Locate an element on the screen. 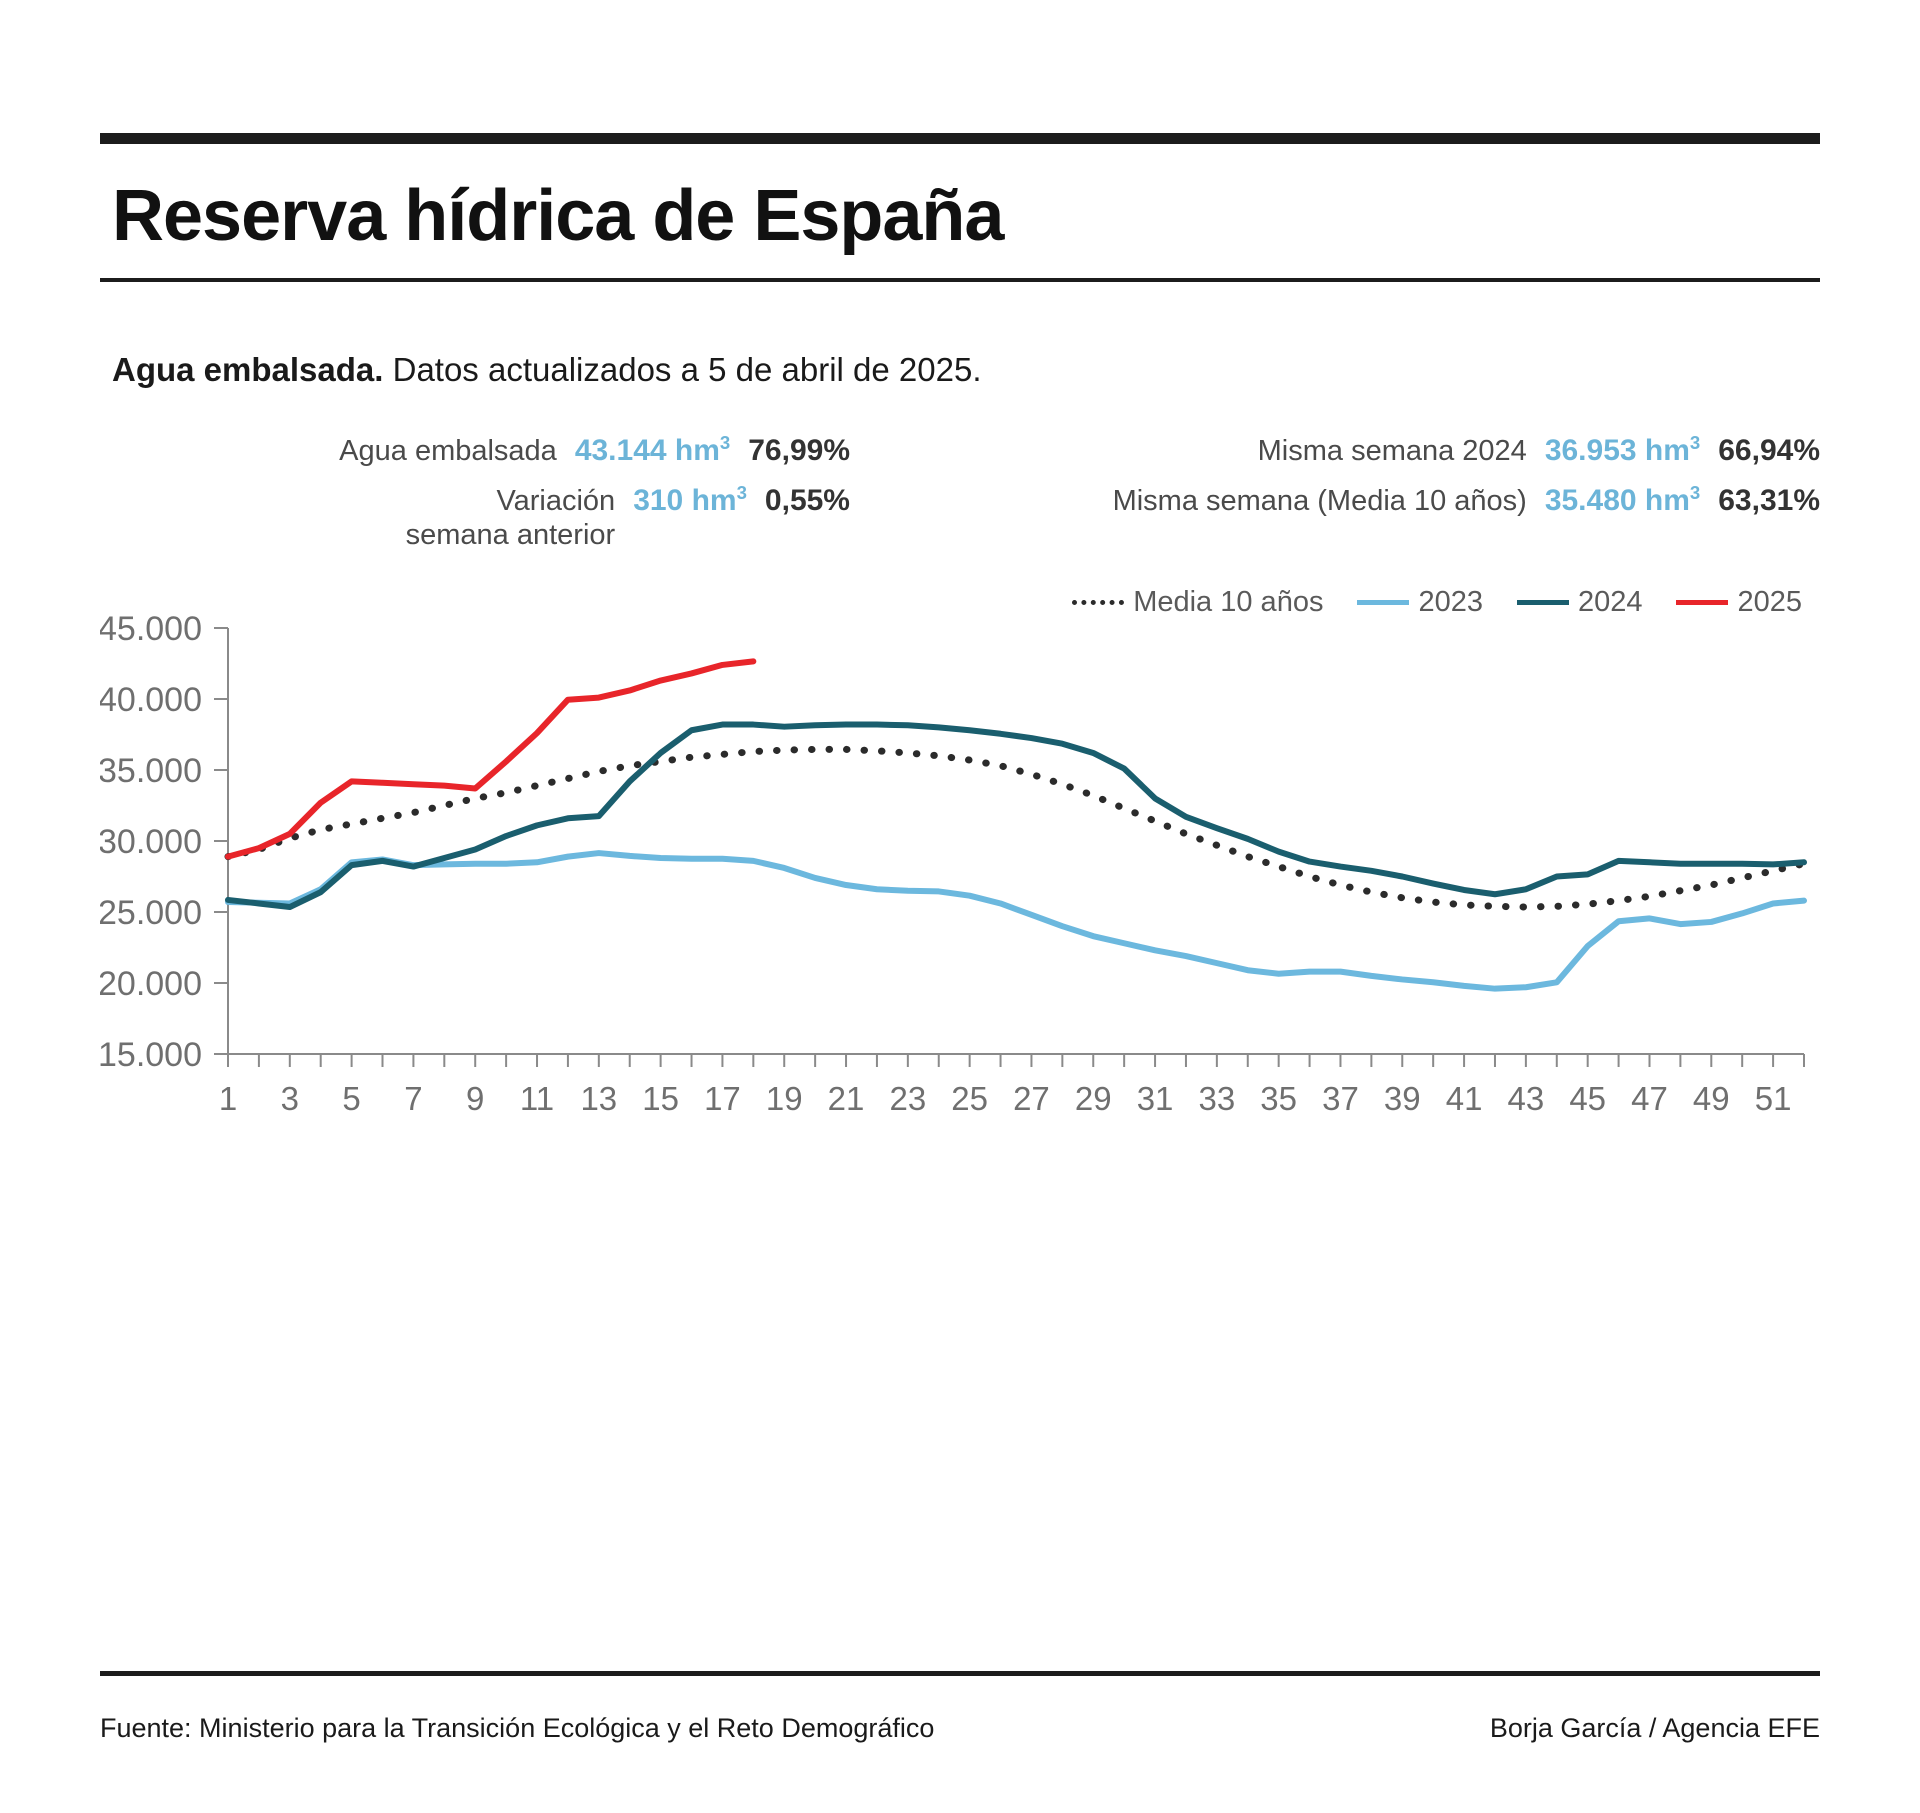  stat-value: 35.480 hm3 is located at coordinates (1622, 499).